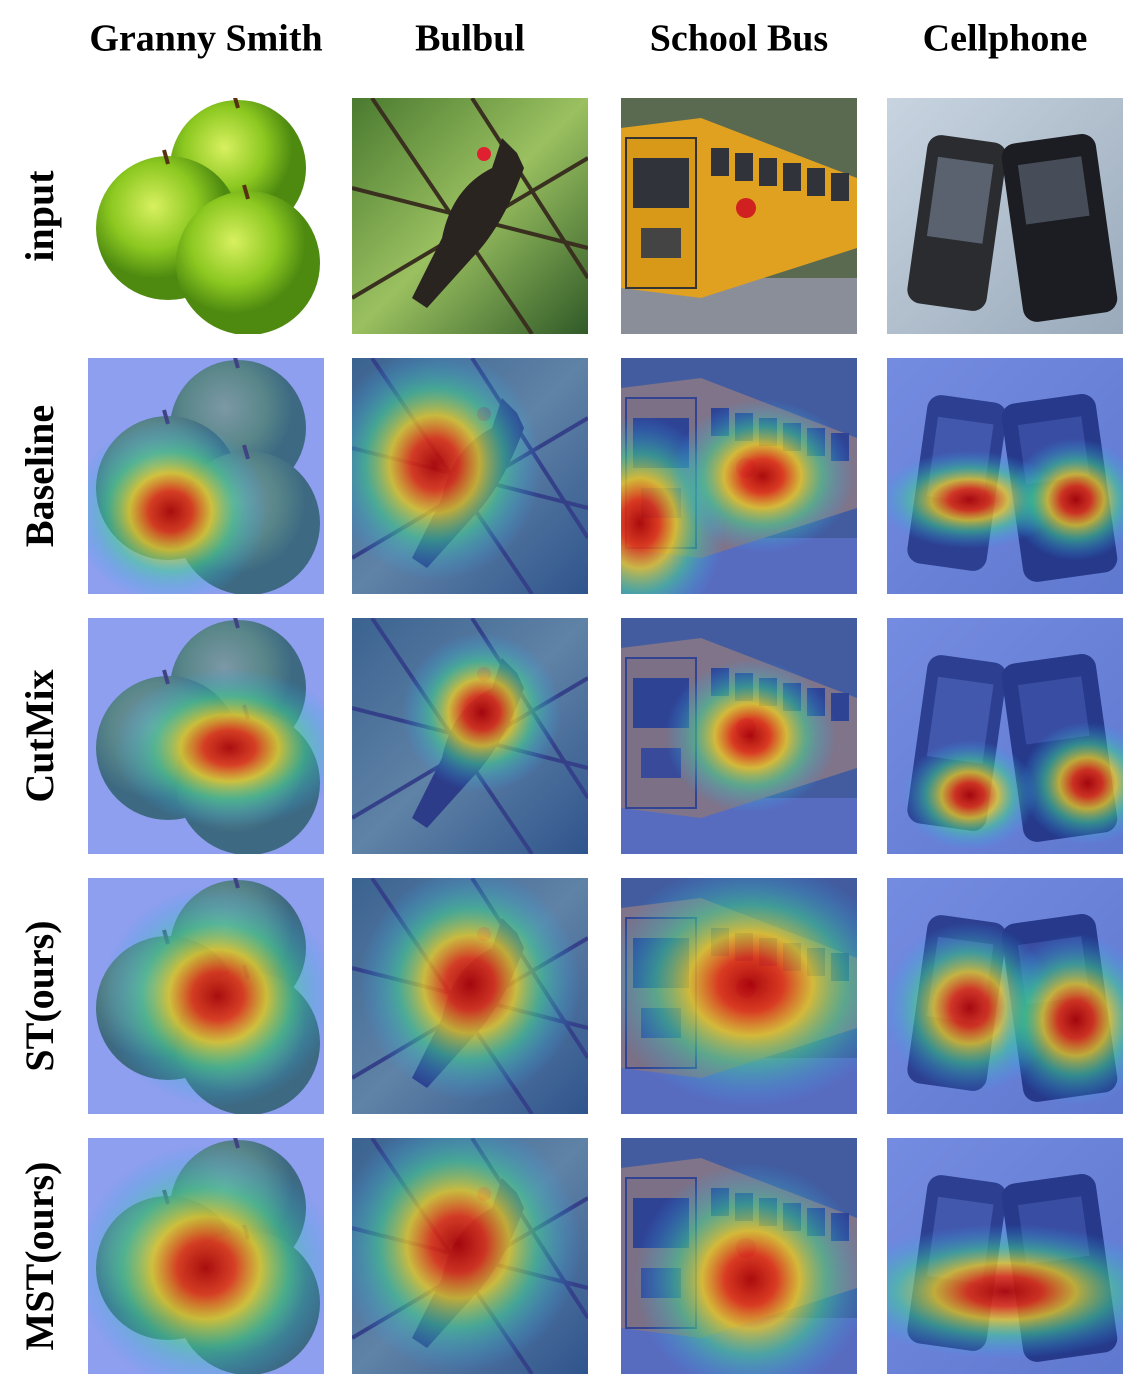 The image size is (1140, 1380). I want to click on bird, so click(468, 223).